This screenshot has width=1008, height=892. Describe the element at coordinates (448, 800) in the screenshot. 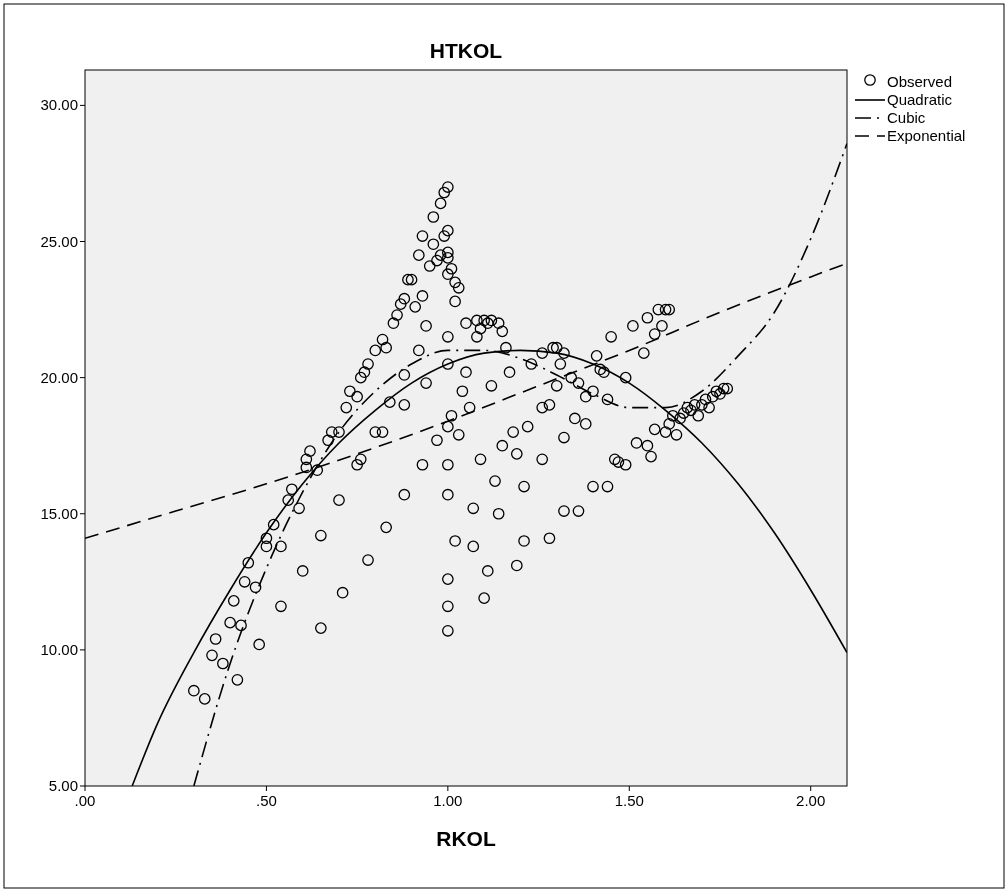

I see `x-tick-label: 1.00` at that location.